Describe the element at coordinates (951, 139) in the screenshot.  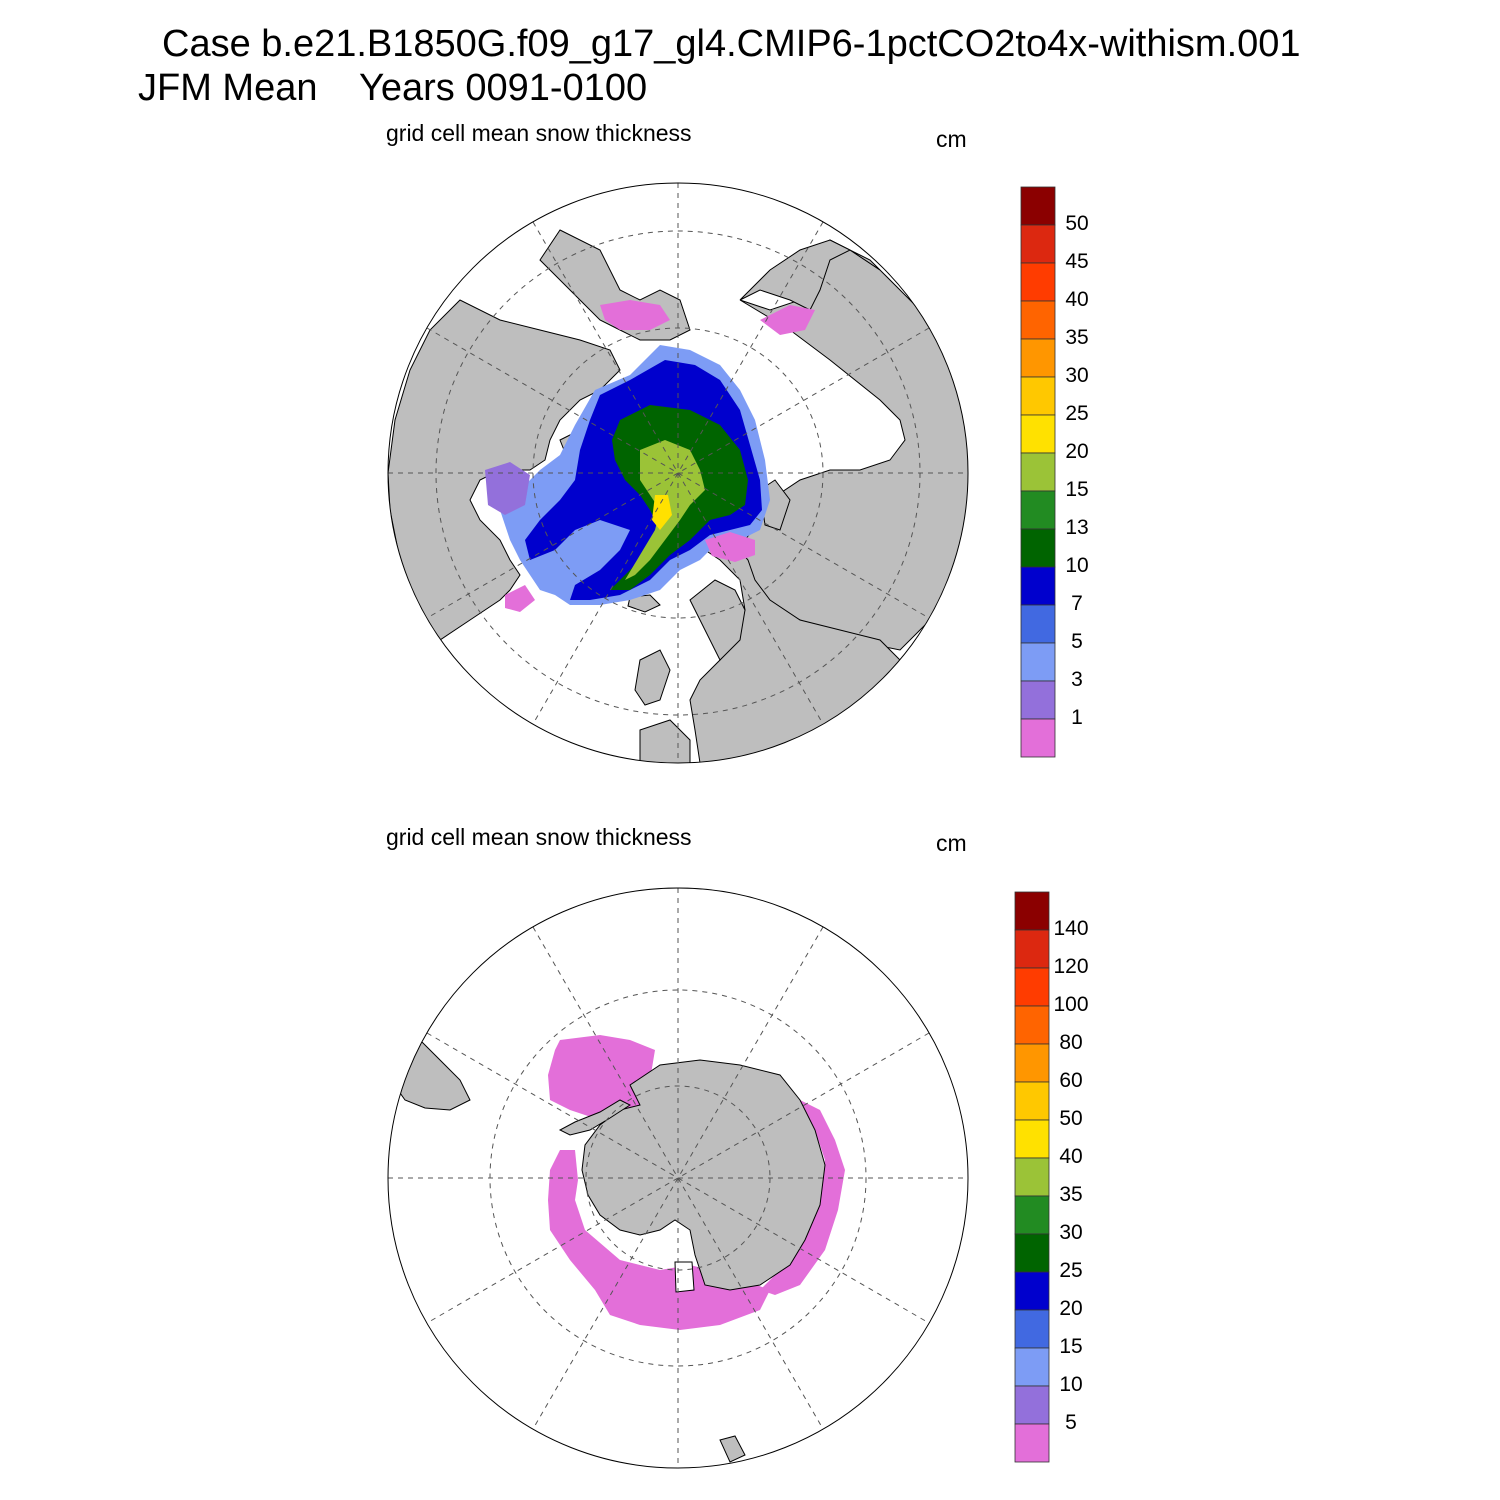
I see `arctic-units-label: cm` at that location.